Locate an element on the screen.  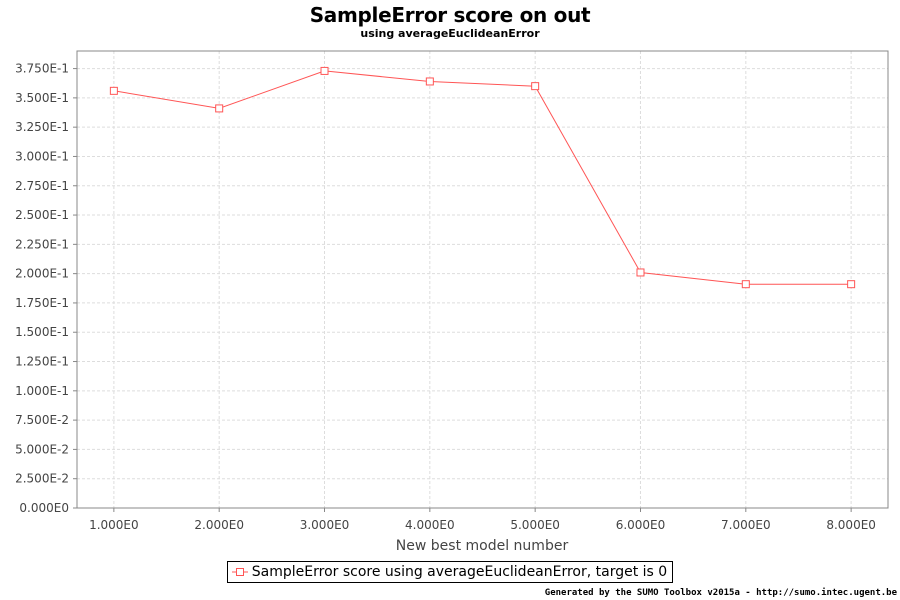
x-axis-title: New best model number is located at coordinates (482, 546).